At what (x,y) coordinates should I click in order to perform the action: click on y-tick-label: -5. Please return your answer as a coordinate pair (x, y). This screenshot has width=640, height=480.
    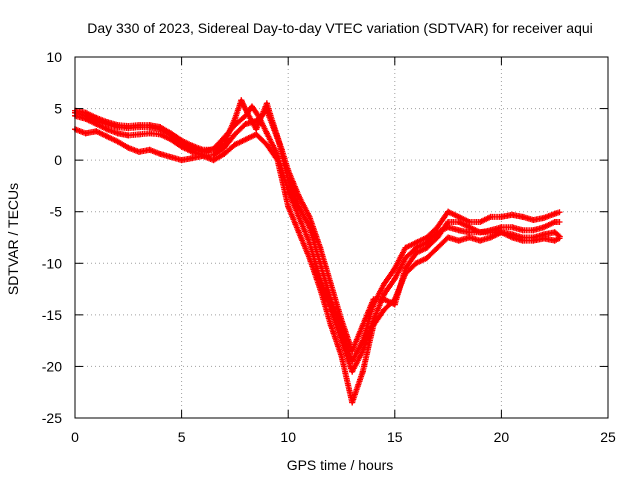
    Looking at the image, I should click on (56, 212).